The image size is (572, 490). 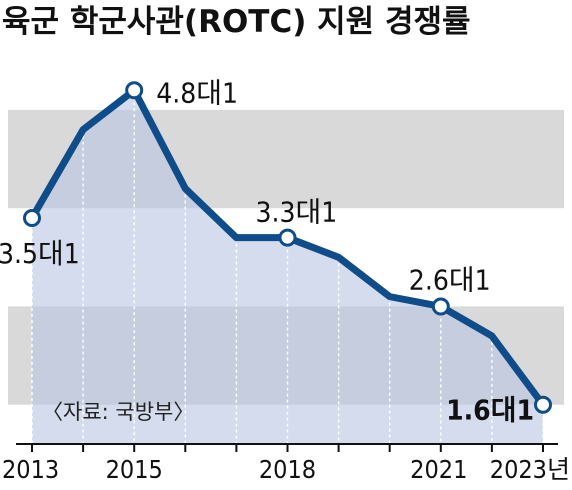 What do you see at coordinates (197, 92) in the screenshot?
I see `data-label-2015: 4.8대1` at bounding box center [197, 92].